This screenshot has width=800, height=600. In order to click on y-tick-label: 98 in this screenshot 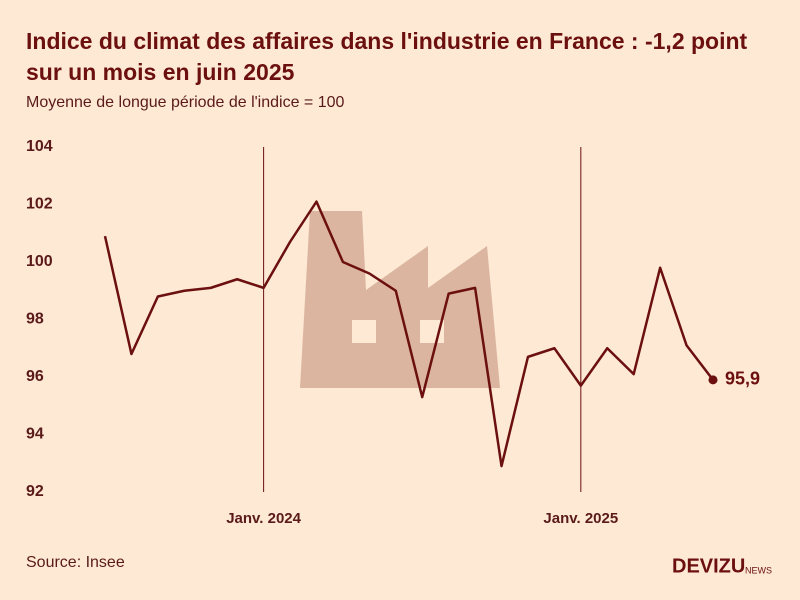, I will do `click(35, 319)`.